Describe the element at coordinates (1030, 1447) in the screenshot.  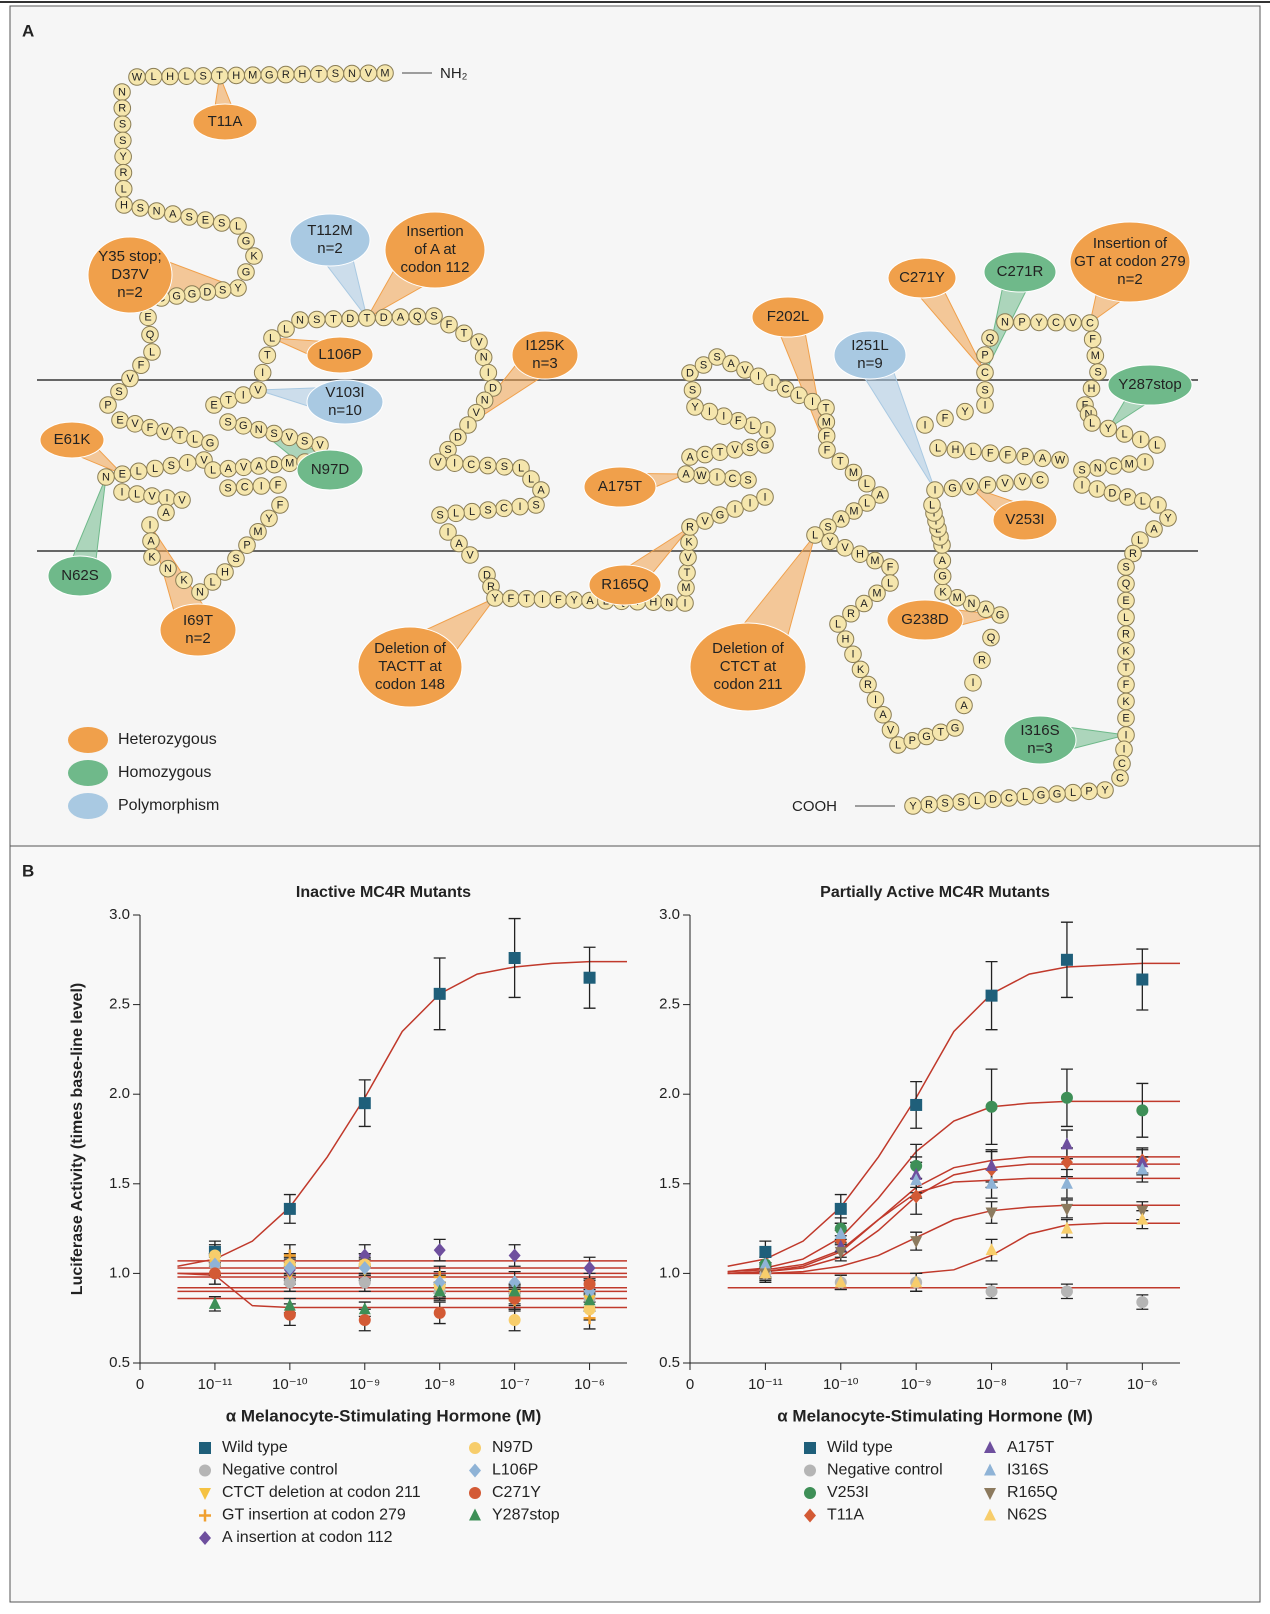
I see `legend-label: A175T` at that location.